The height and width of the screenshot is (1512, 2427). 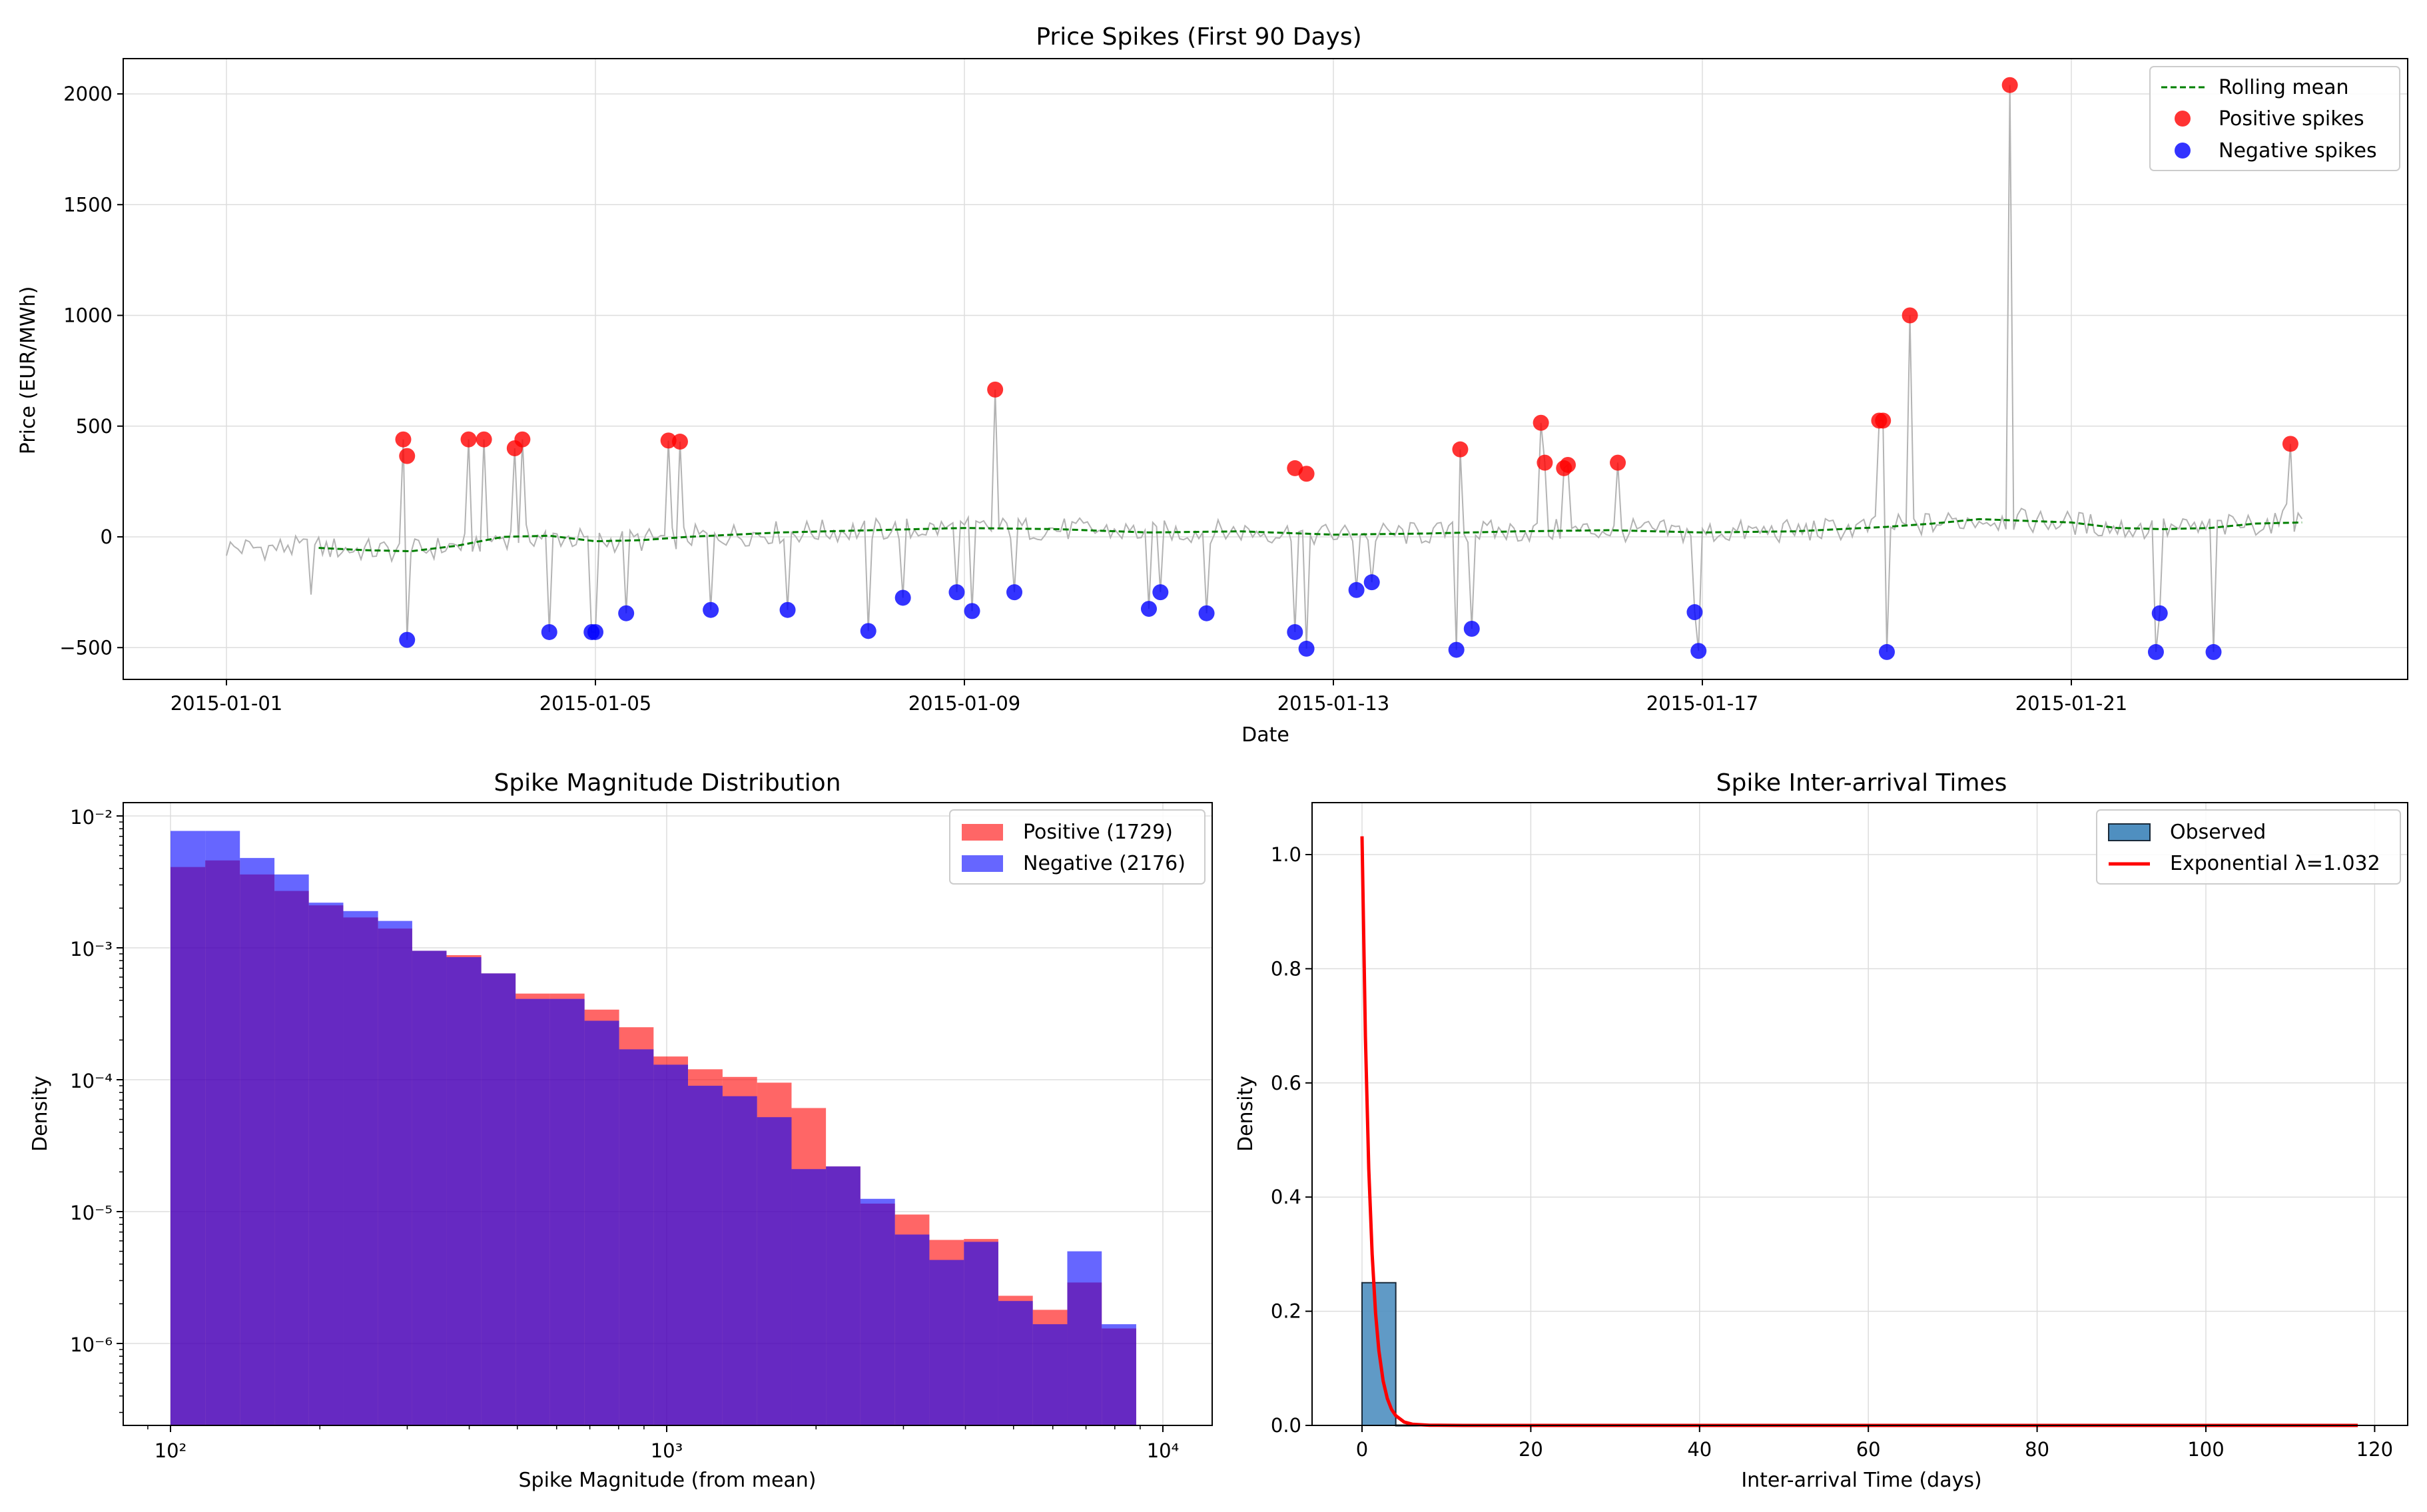 I want to click on magnitude-legend-box, so click(x=1077, y=847).